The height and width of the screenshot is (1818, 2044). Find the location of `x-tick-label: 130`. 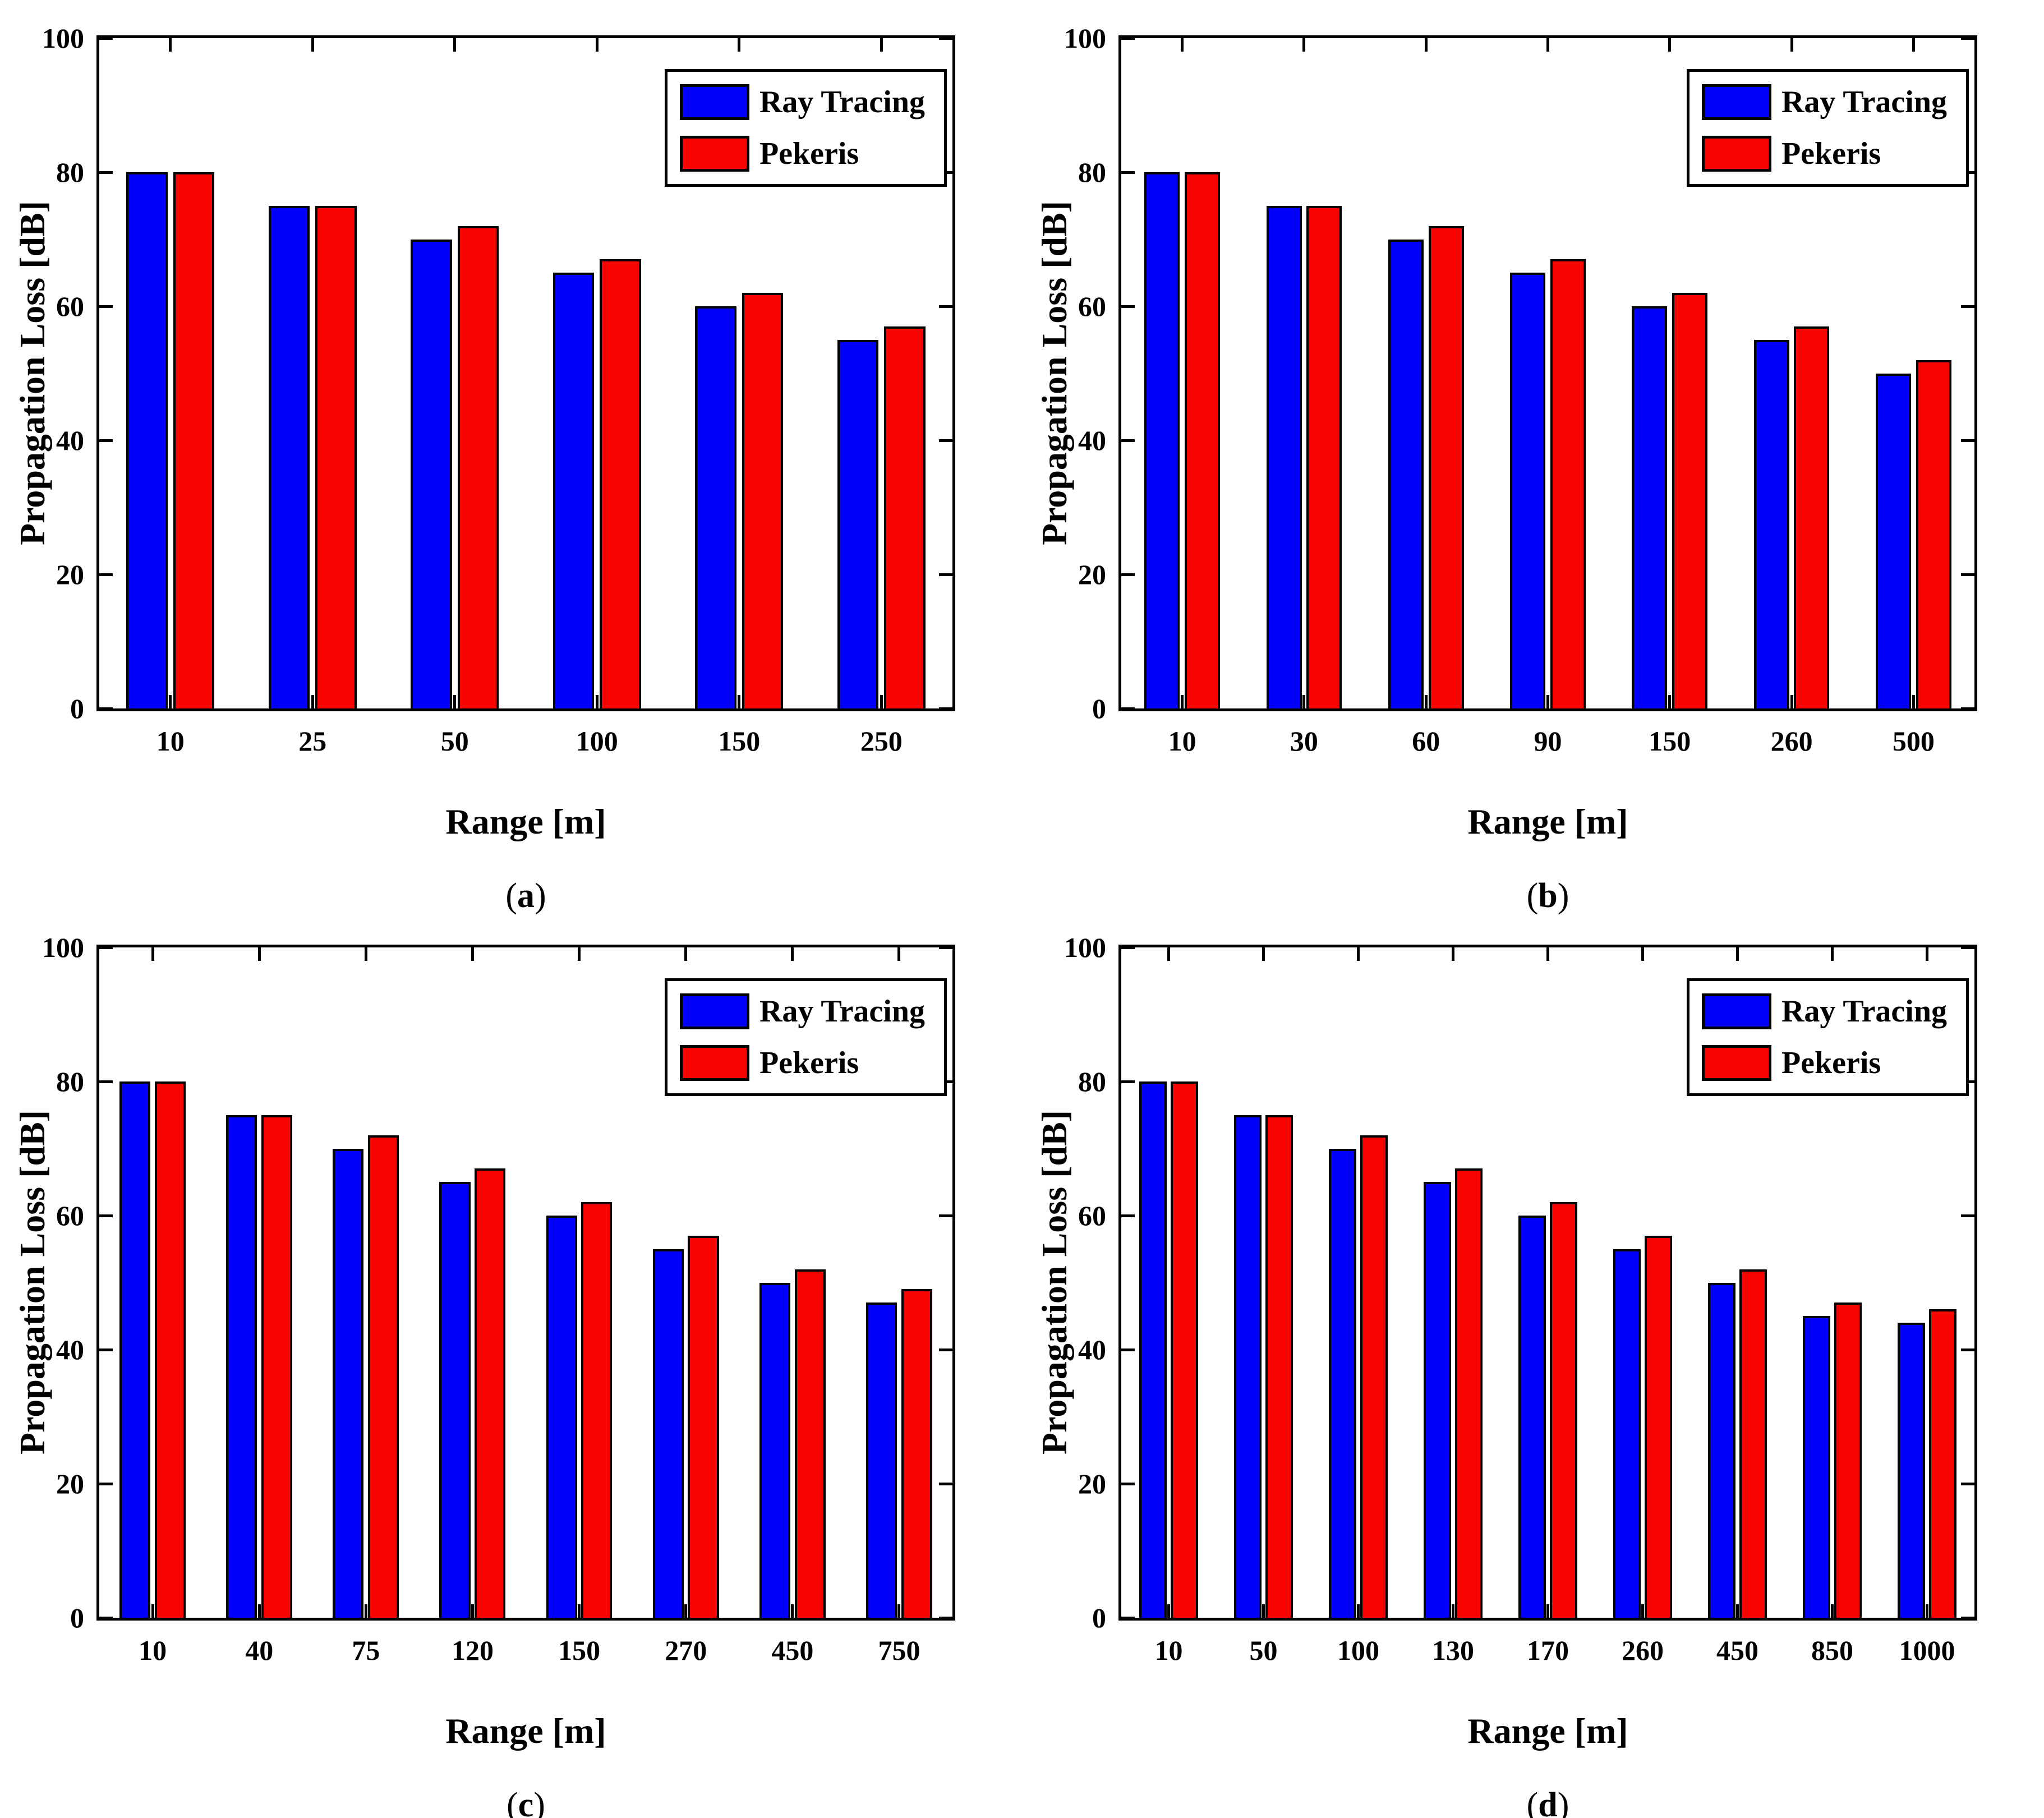

x-tick-label: 130 is located at coordinates (1453, 1650).